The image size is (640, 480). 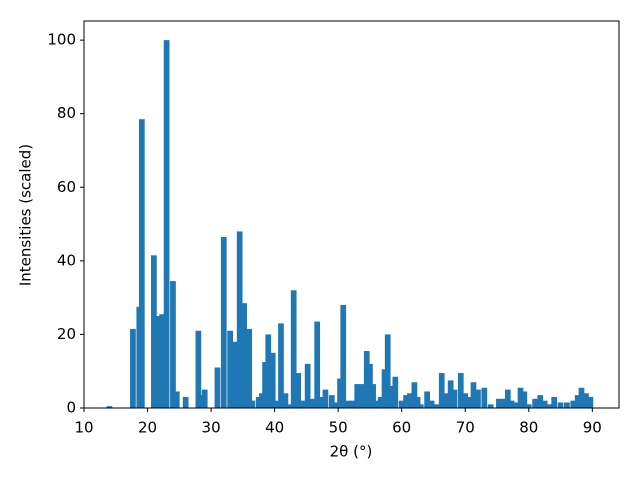 I want to click on x-tick-label: 60, so click(x=401, y=428).